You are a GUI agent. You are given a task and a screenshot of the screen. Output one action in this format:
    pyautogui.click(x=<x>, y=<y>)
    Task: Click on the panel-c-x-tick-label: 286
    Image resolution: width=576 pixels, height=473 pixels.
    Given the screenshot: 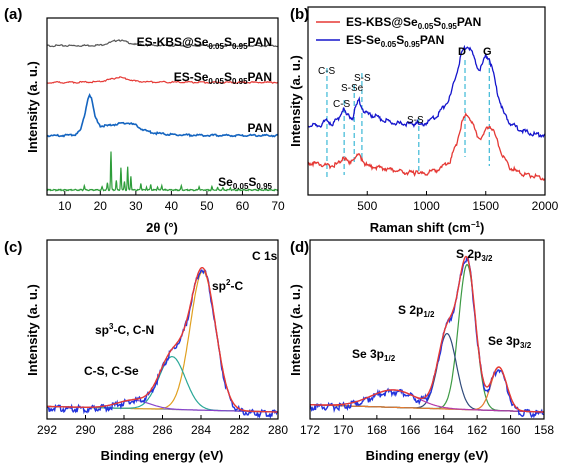 What is the action you would take?
    pyautogui.click(x=162, y=430)
    